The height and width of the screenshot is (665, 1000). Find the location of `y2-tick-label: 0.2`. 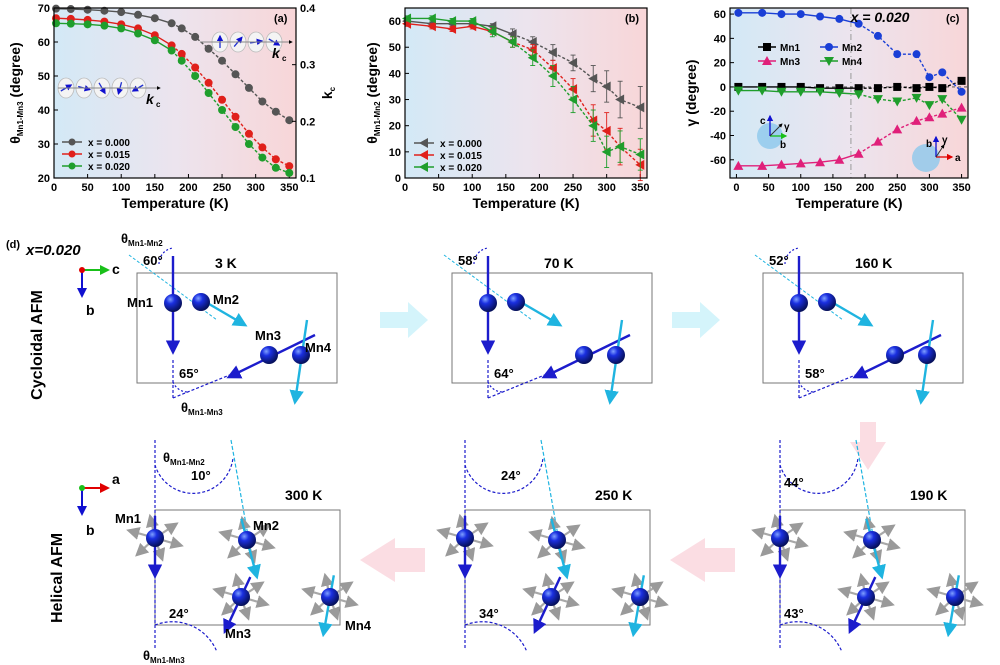

y2-tick-label: 0.2 is located at coordinates (307, 122).